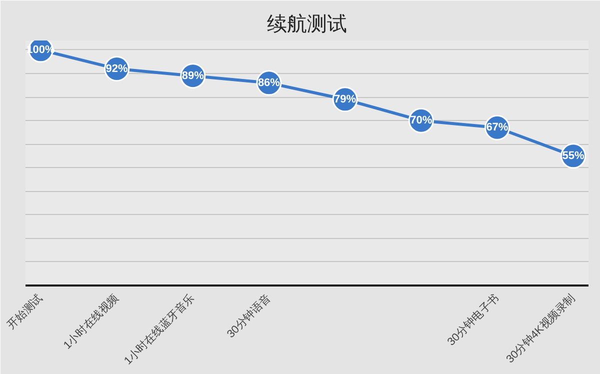 Image resolution: width=600 pixels, height=374 pixels. Describe the element at coordinates (497, 128) in the screenshot. I see `data-label: 67%` at that location.